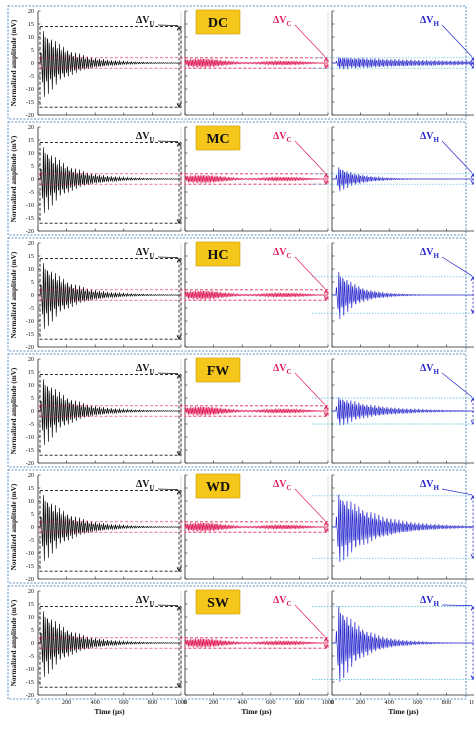 Image resolution: width=474 pixels, height=732 pixels. I want to click on panel-label: HC, so click(218, 255).